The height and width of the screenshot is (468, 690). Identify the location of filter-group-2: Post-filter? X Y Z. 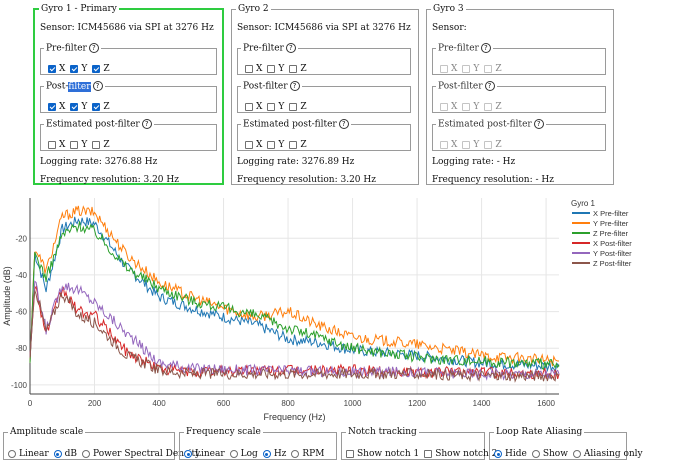
(128, 97).